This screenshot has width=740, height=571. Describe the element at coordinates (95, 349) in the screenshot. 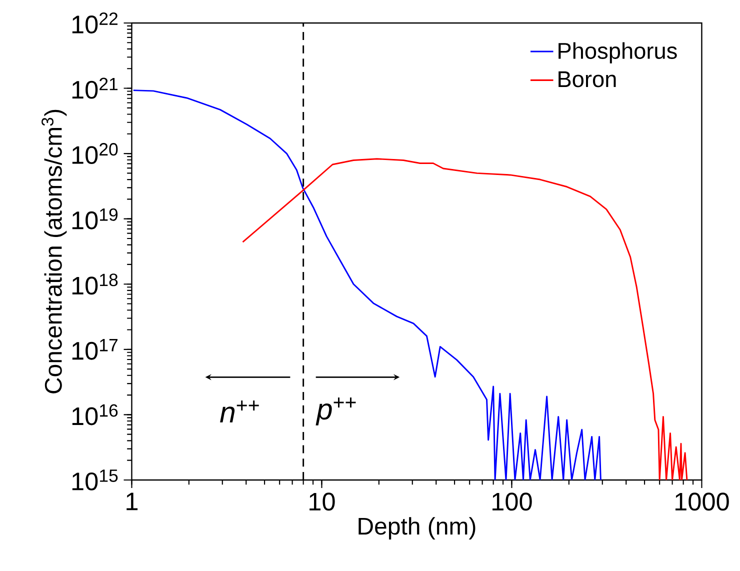

I see `y-tick-label: 10$^{17}$` at that location.